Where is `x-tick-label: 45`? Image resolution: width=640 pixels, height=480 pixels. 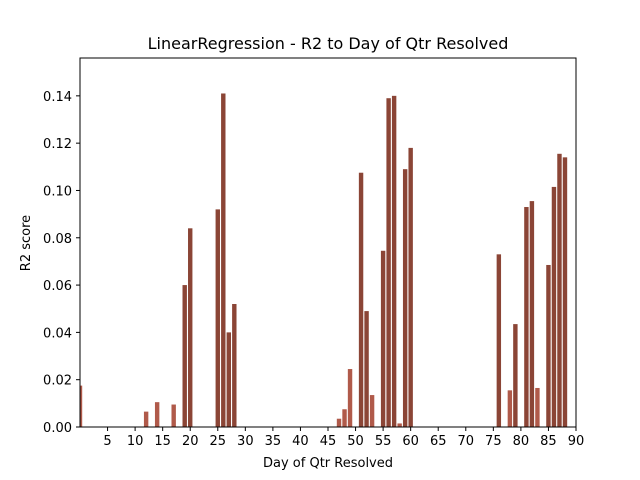 x-tick-label: 45 is located at coordinates (328, 441).